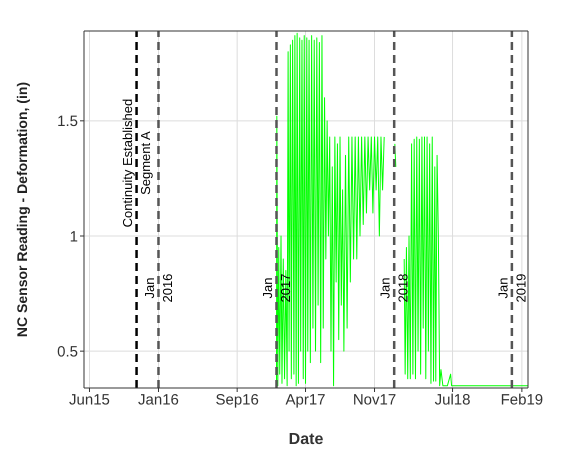 The height and width of the screenshot is (460, 569). What do you see at coordinates (394, 288) in the screenshot?
I see `ref-line-label: Jan 2018` at bounding box center [394, 288].